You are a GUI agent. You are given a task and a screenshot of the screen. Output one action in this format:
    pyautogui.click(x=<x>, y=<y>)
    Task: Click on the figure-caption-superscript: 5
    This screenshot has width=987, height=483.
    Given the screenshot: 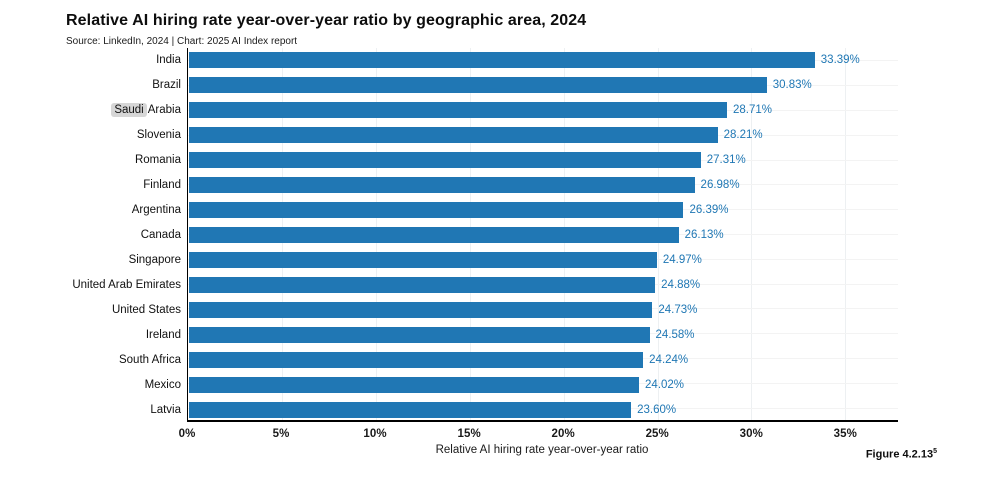 What is the action you would take?
    pyautogui.click(x=935, y=451)
    